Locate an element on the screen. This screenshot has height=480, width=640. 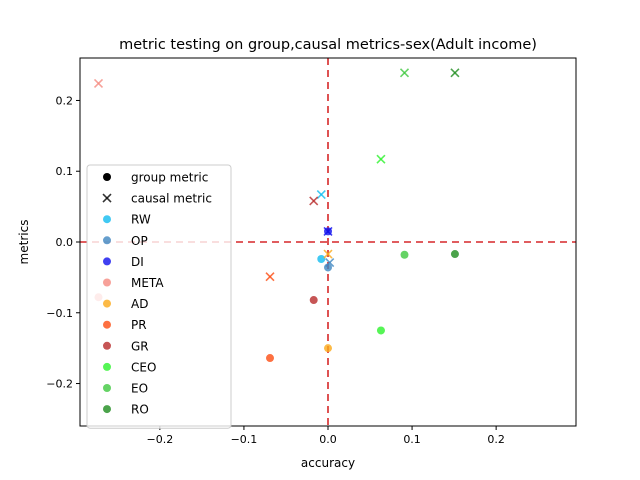
y-tick-label: 0.2 is located at coordinates (65, 100).